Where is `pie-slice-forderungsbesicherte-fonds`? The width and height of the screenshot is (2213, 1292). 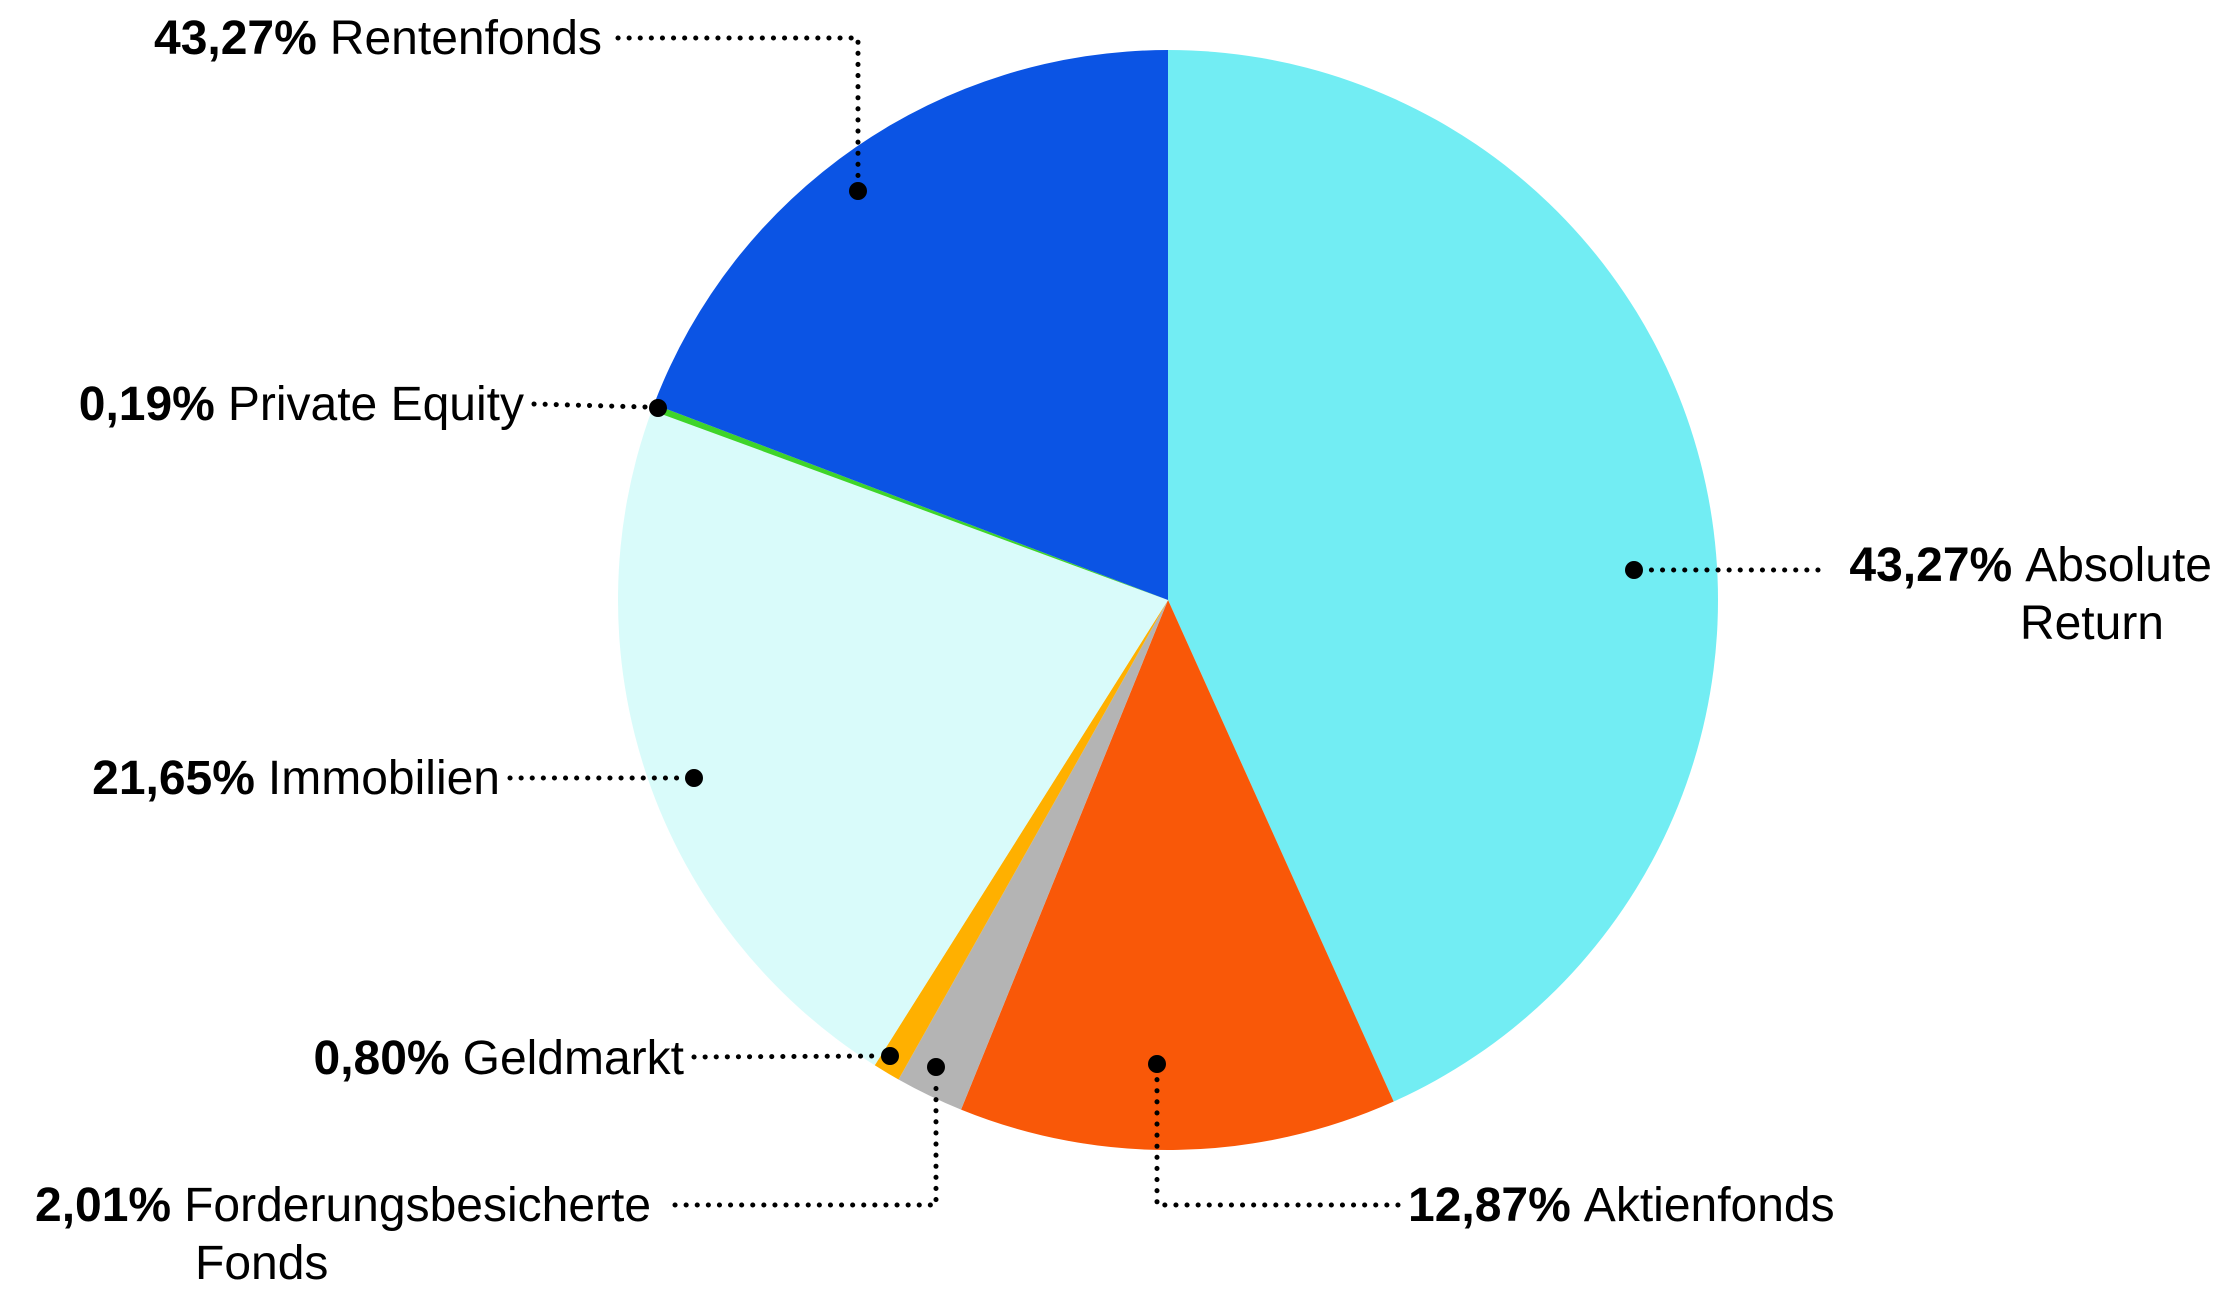 pie-slice-forderungsbesicherte-fonds is located at coordinates (1033, 855).